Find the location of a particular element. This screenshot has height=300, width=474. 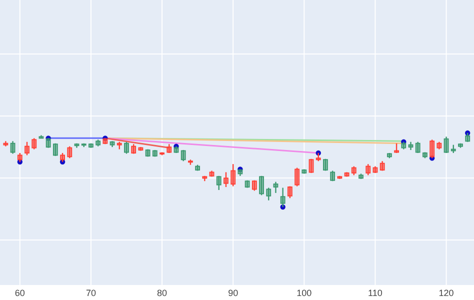

x-tick-label: 90 is located at coordinates (233, 293).